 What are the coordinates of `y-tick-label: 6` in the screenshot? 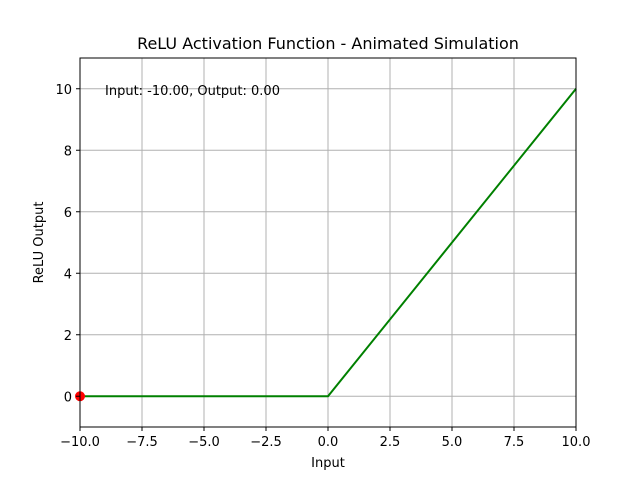 It's located at (68, 213).